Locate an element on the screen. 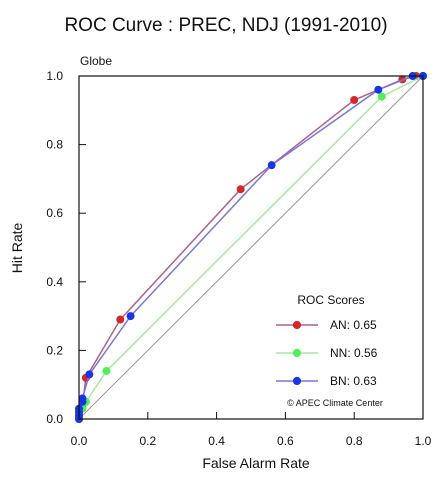  x-tick-label-3: 0.6 is located at coordinates (285, 441).